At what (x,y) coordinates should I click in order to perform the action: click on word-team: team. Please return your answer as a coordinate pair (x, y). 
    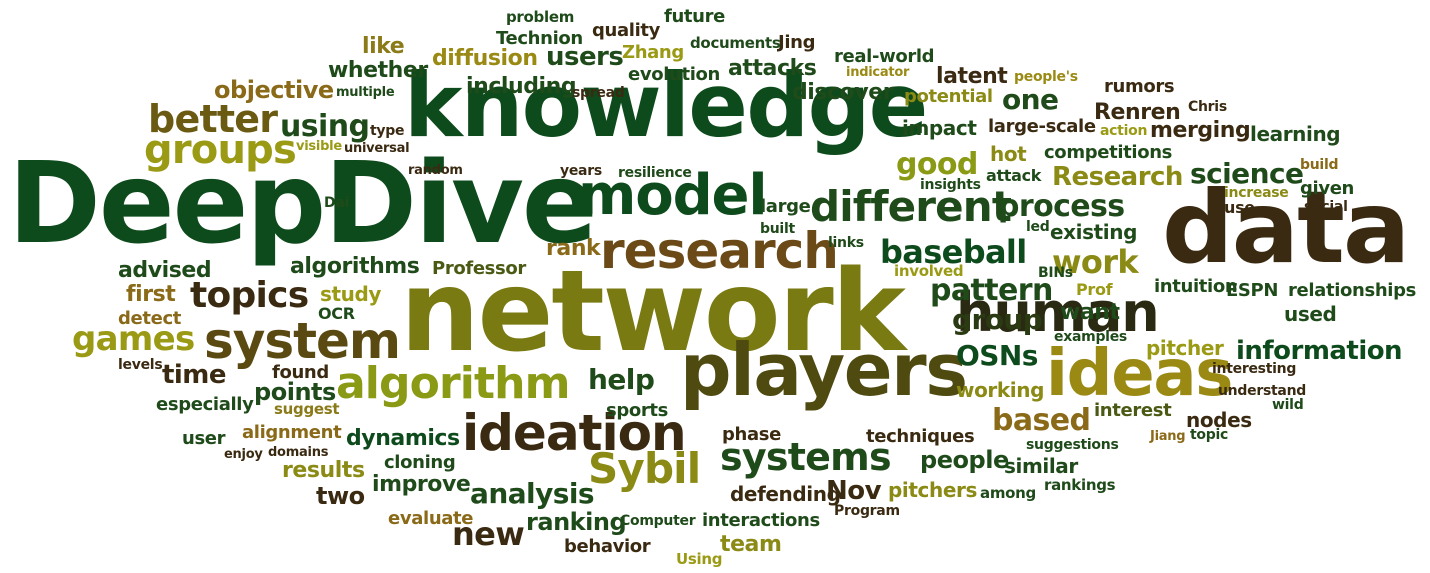
    Looking at the image, I should click on (751, 544).